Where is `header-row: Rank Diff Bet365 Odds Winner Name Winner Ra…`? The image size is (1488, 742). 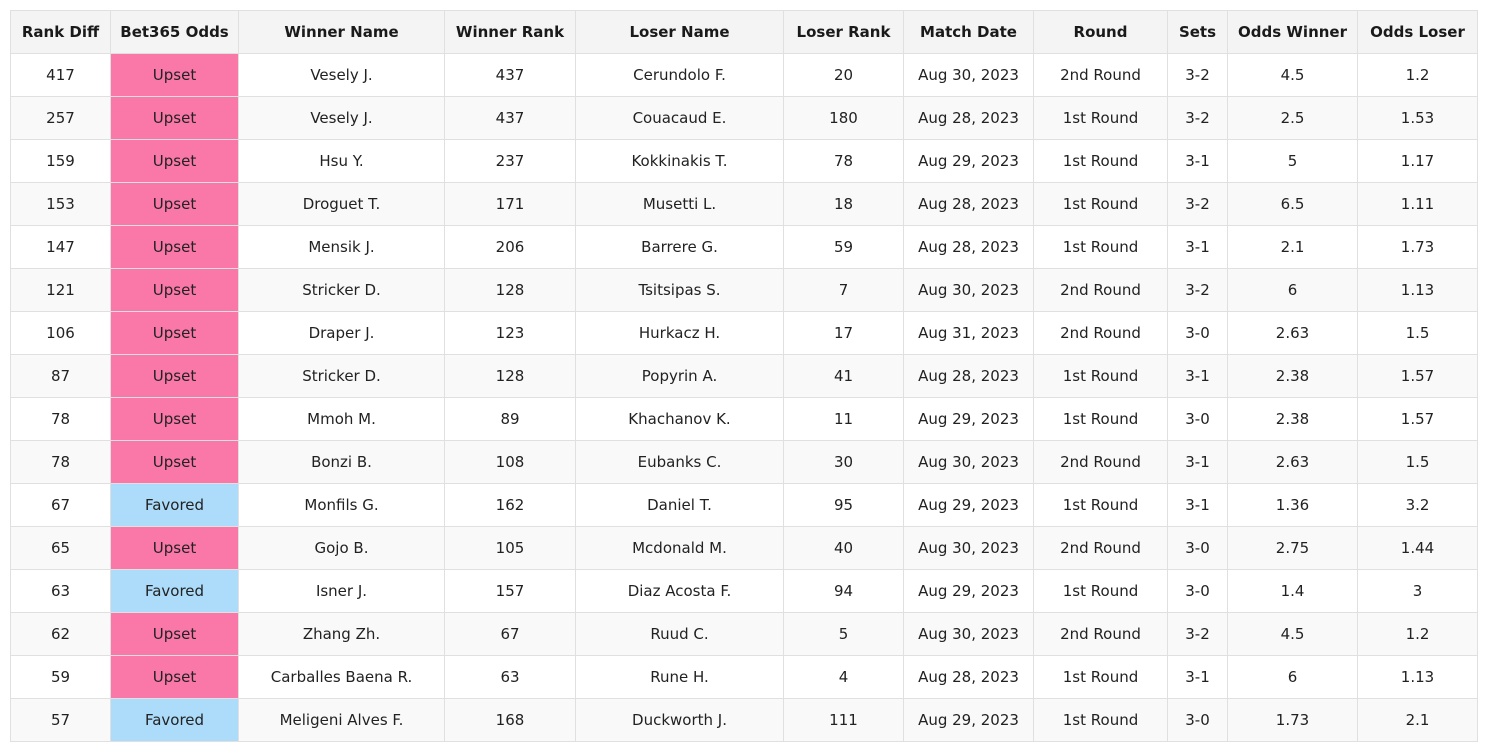
header-row: Rank Diff Bet365 Odds Winner Name Winner Ra… is located at coordinates (744, 32).